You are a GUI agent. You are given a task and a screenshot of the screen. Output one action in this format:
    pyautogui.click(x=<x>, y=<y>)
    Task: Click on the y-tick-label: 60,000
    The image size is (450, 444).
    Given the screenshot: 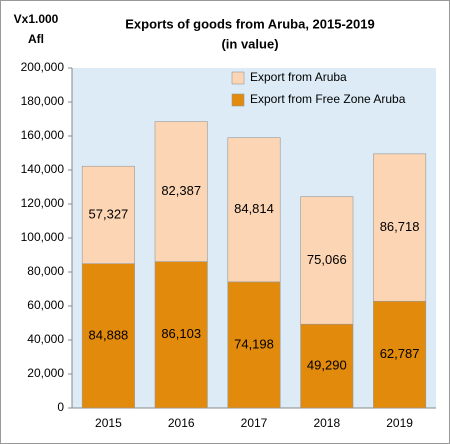 What is the action you would take?
    pyautogui.click(x=45, y=305)
    